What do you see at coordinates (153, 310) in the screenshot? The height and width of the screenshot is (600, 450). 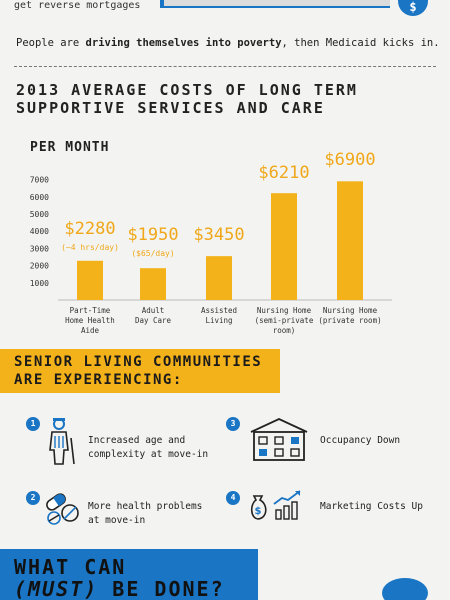 I see `category-label: Adult` at bounding box center [153, 310].